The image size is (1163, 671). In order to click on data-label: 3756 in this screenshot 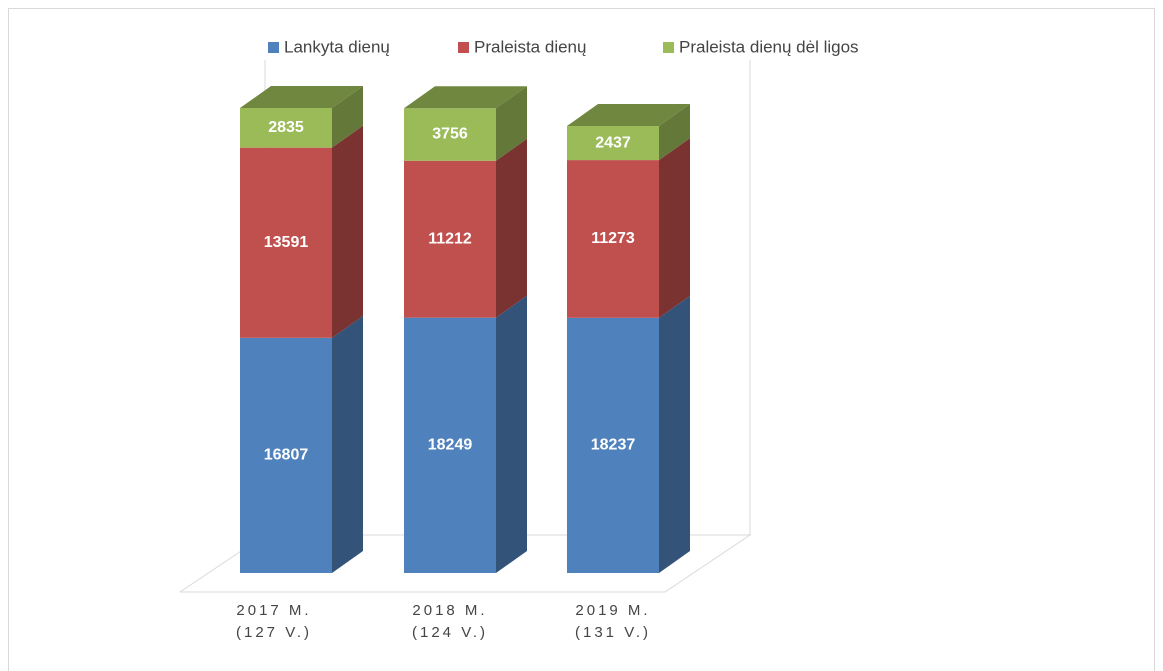, I will do `click(450, 134)`.